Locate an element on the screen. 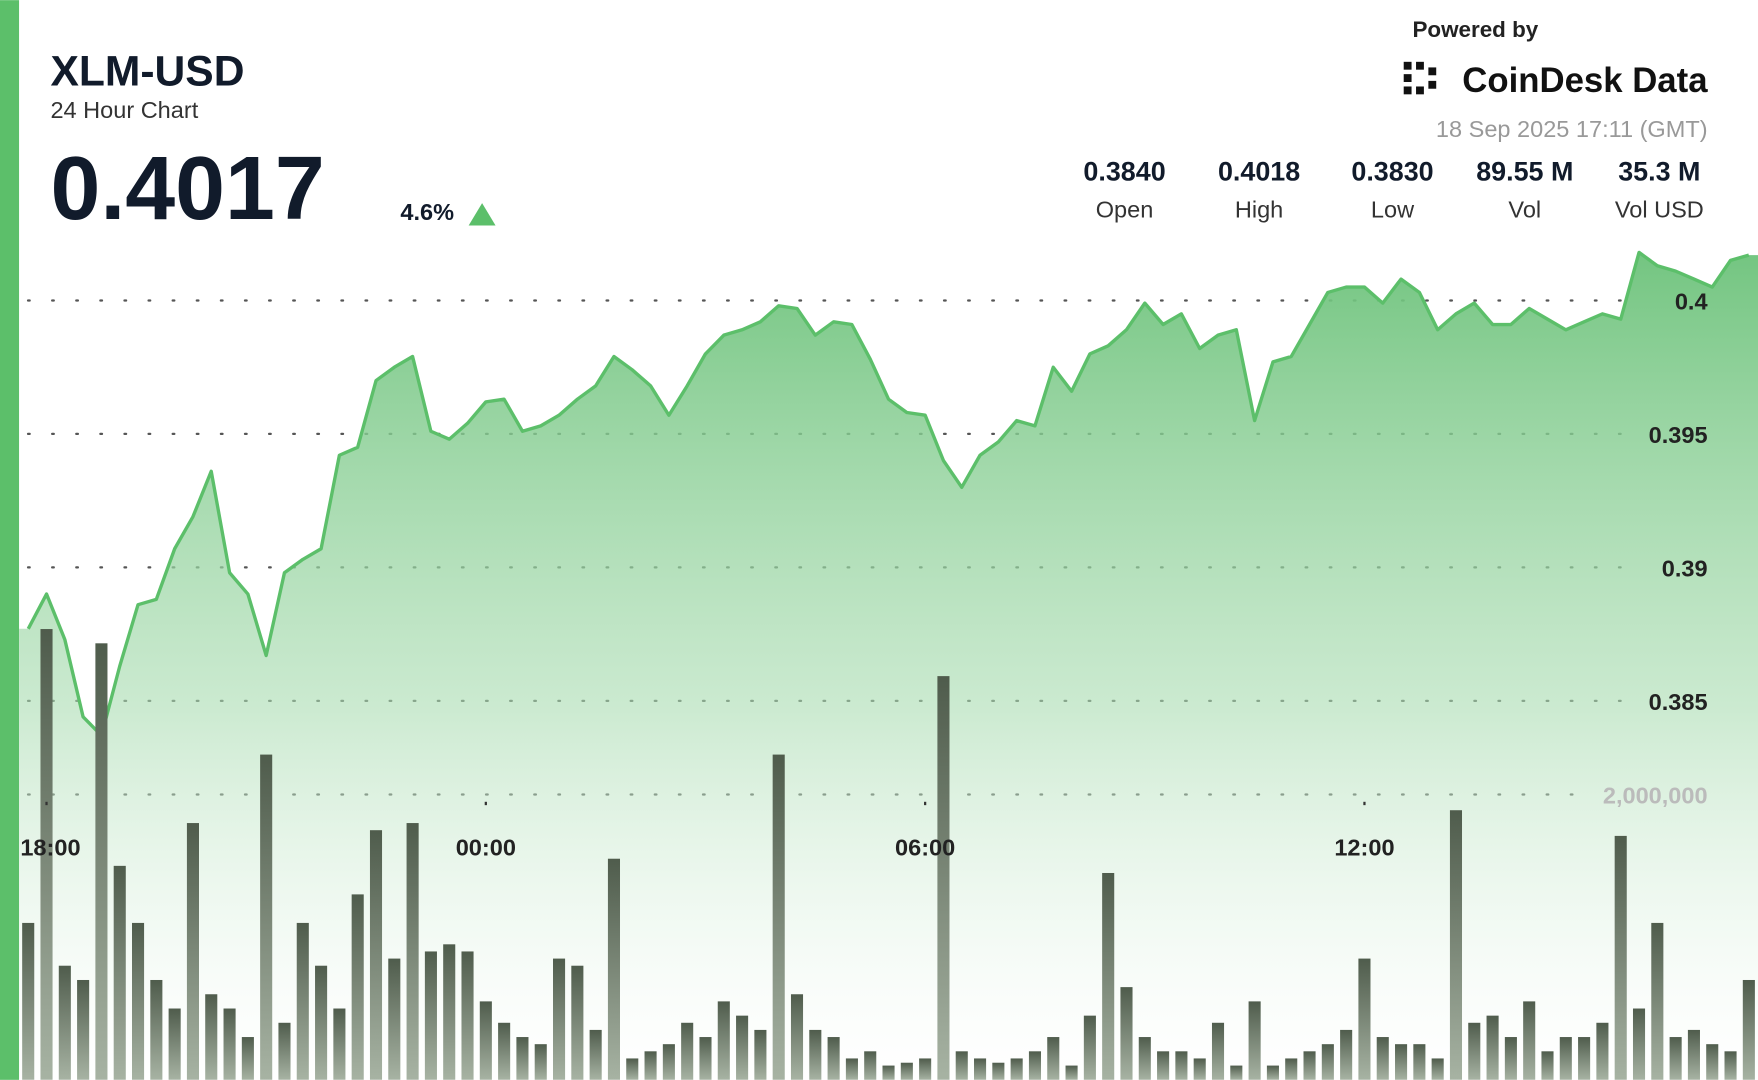 The width and height of the screenshot is (1758, 1080). change-percent: 4.6% is located at coordinates (427, 212).